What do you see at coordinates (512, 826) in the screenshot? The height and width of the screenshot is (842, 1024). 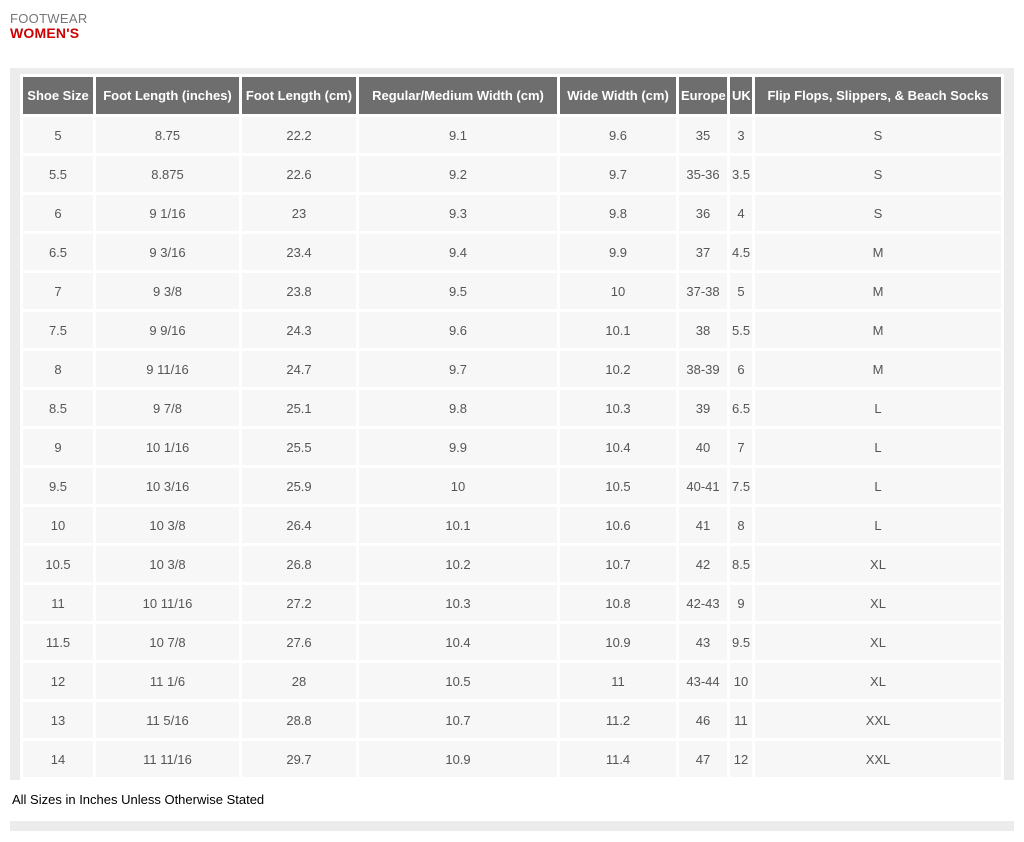 I see `panel-bottom-spacer` at bounding box center [512, 826].